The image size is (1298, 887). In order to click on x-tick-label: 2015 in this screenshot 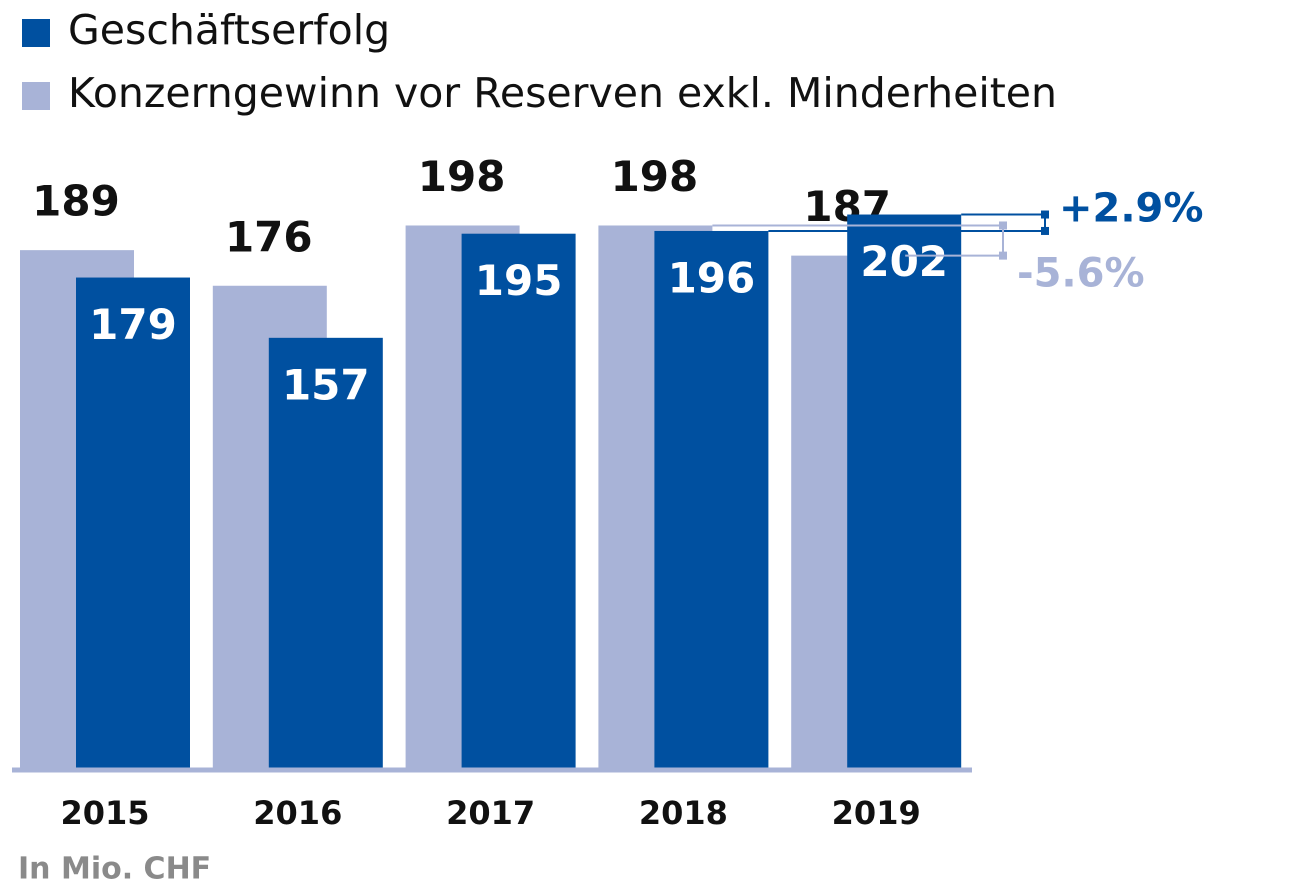, I will do `click(104, 813)`.